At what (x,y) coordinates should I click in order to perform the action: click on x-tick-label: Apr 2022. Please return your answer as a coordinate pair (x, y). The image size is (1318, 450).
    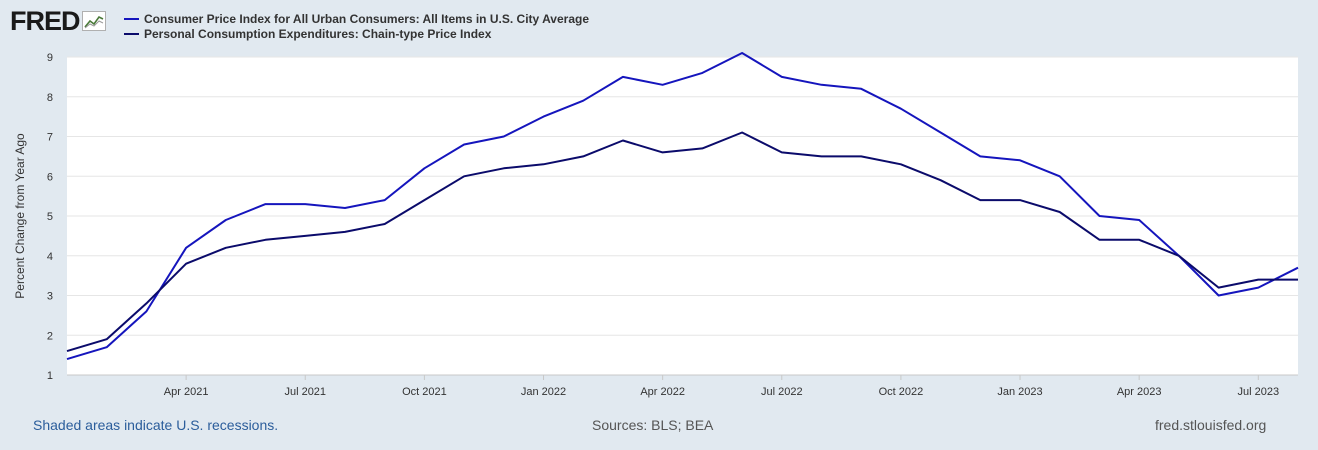
    Looking at the image, I should click on (662, 392).